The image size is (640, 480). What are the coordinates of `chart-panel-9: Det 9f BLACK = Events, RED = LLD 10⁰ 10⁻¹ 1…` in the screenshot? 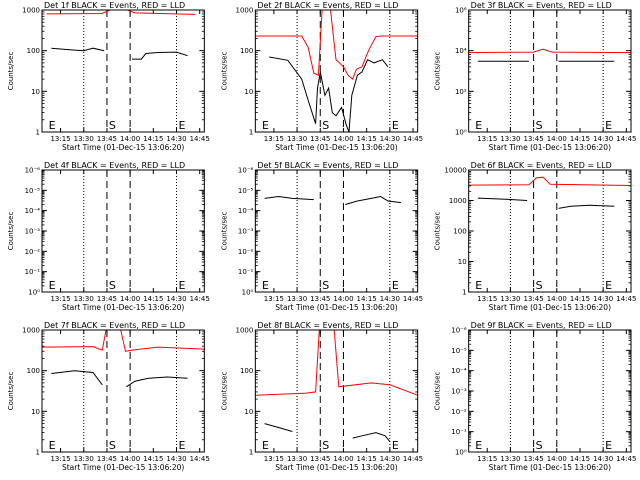 It's located at (535, 396).